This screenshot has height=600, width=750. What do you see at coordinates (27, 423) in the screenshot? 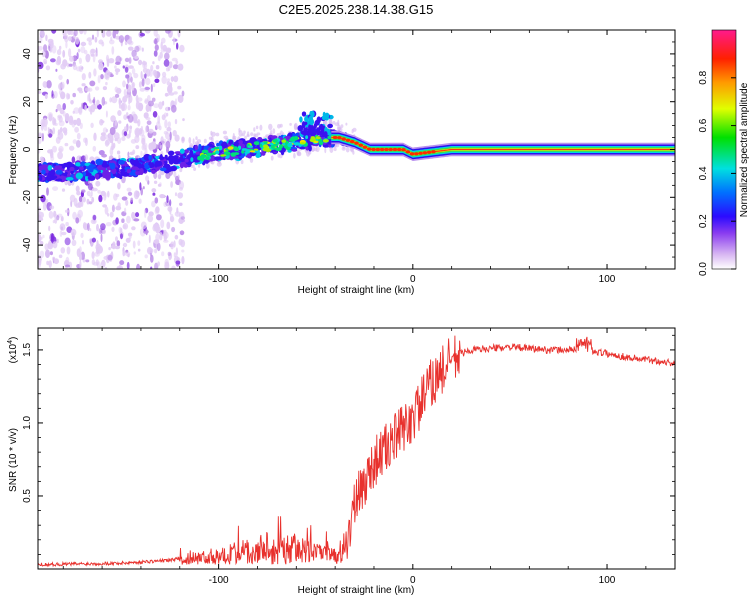
I see `snr-ytick-label: 1.0` at bounding box center [27, 423].